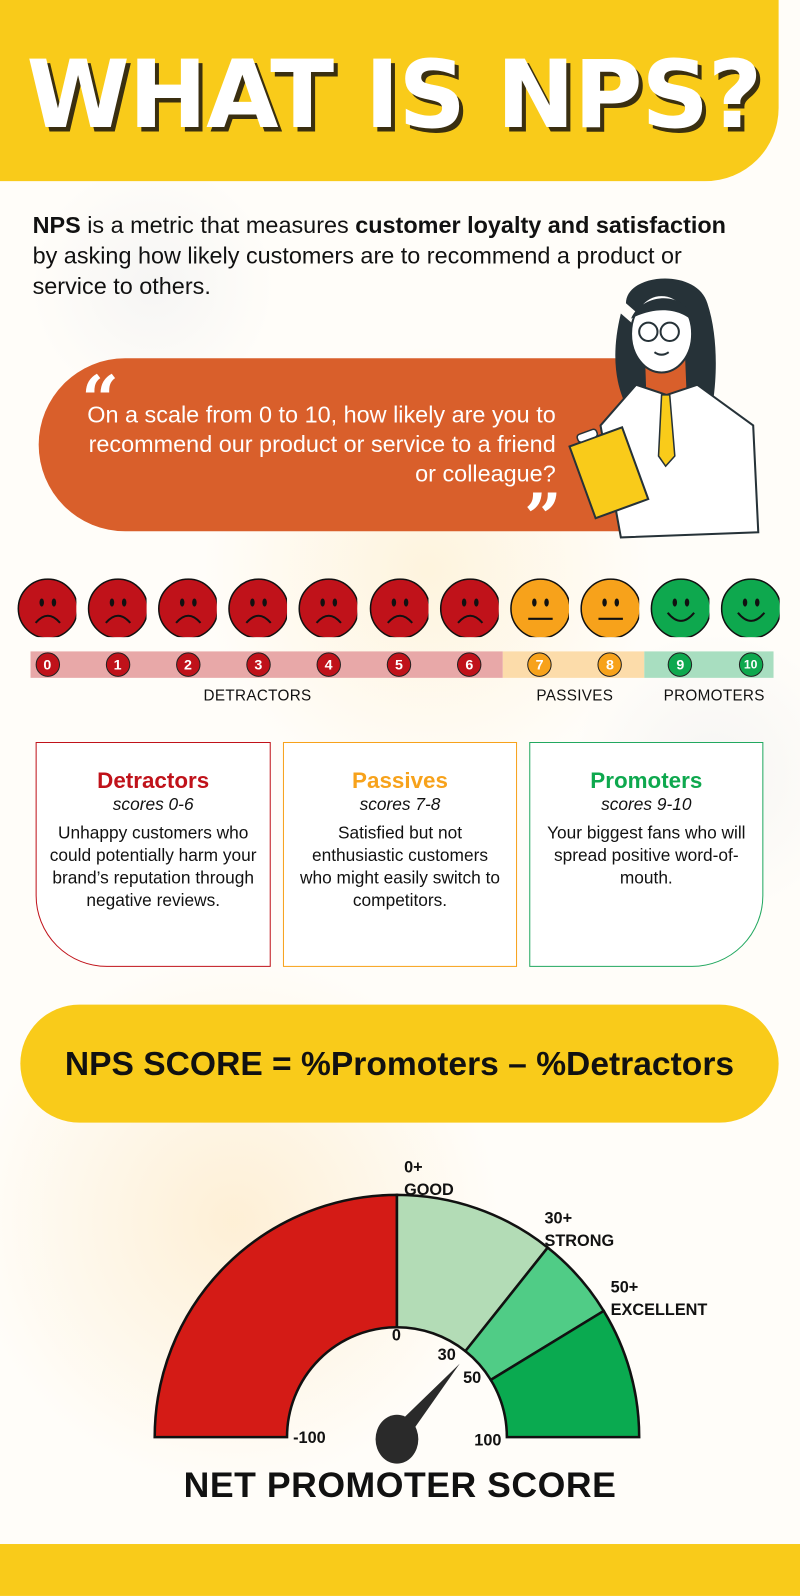 This screenshot has width=800, height=1596. What do you see at coordinates (153, 804) in the screenshot?
I see `card-scores: scores 0-6` at bounding box center [153, 804].